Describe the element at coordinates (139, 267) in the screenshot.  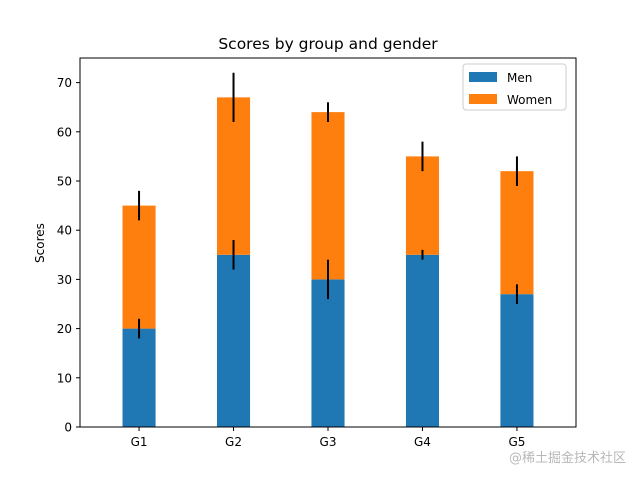
I see `bar-women-g1` at that location.